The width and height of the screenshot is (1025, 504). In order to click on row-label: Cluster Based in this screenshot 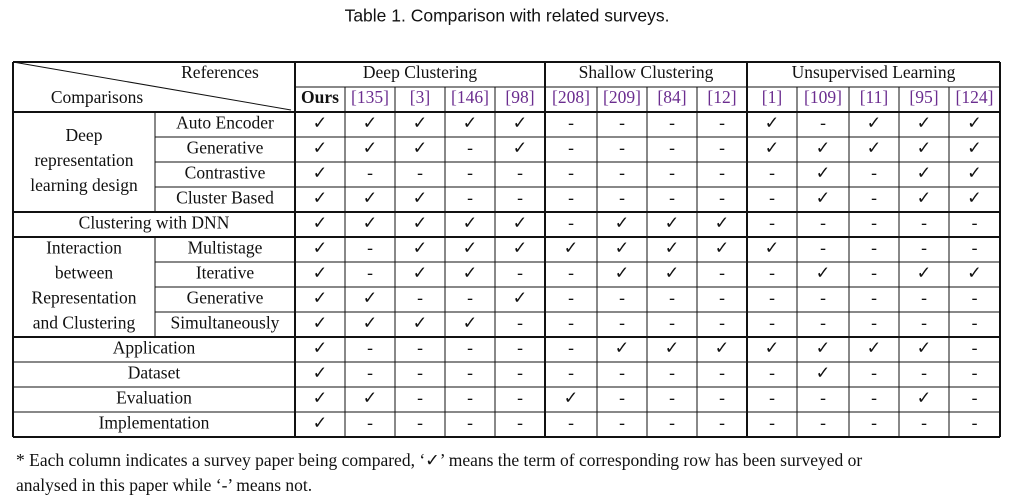, I will do `click(225, 198)`.